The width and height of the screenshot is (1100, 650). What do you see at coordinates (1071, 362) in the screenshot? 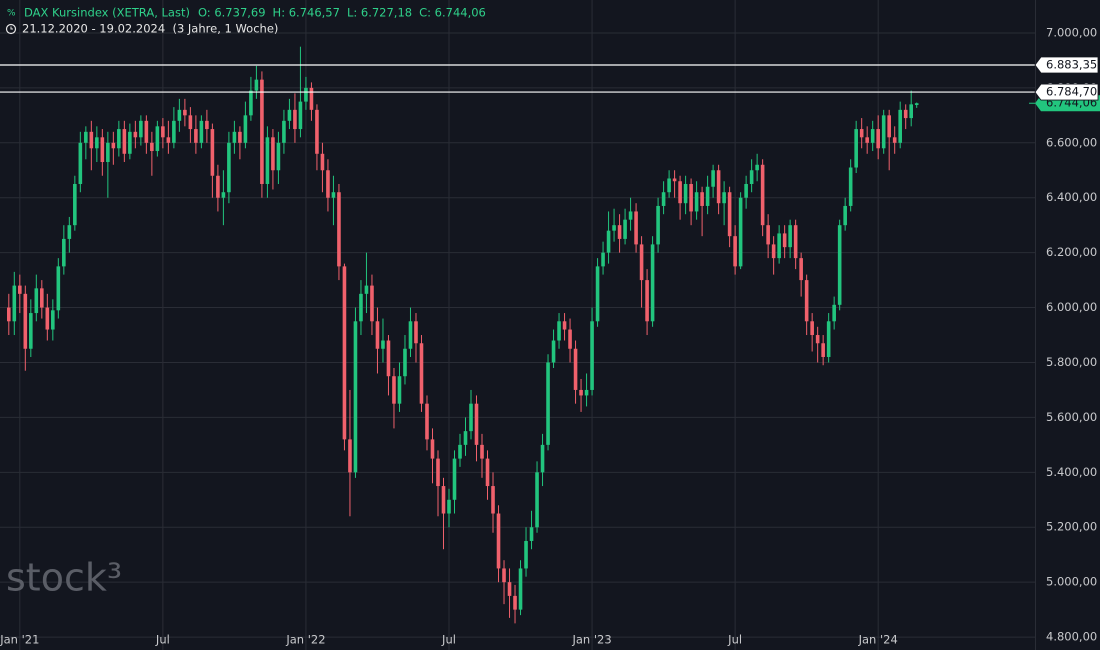
I see `y-tick-label: 5.800,00` at bounding box center [1071, 362].